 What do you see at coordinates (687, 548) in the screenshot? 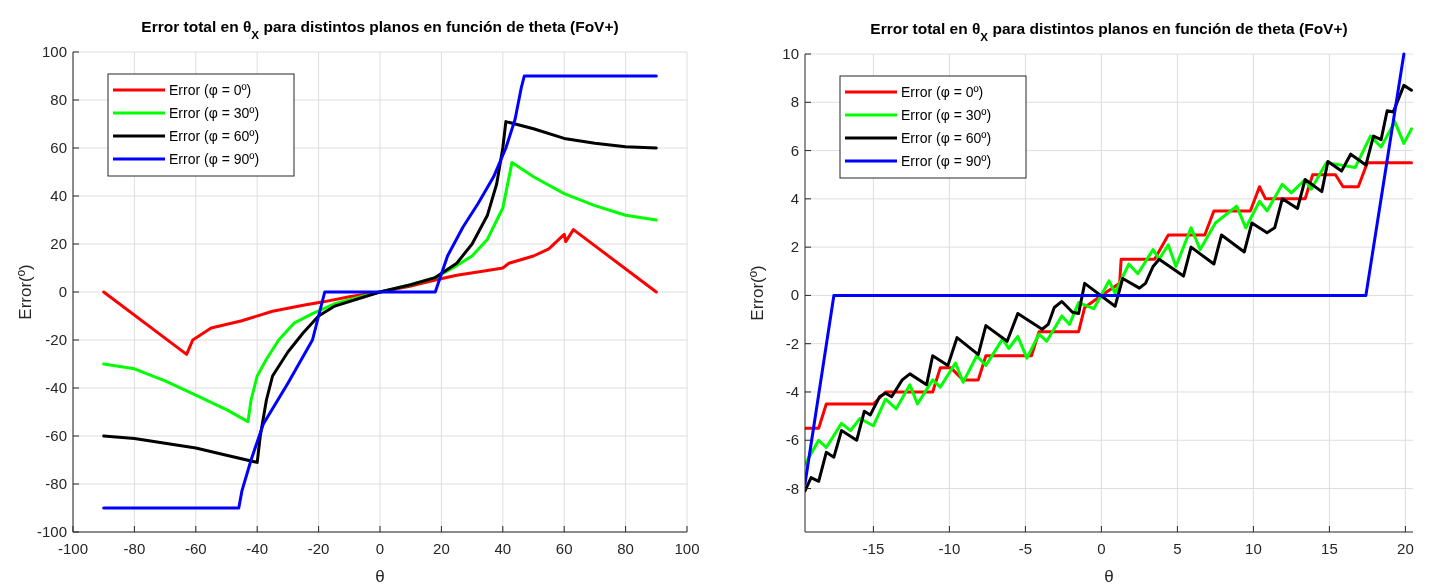
I see `x-tick-label: 100` at bounding box center [687, 548].